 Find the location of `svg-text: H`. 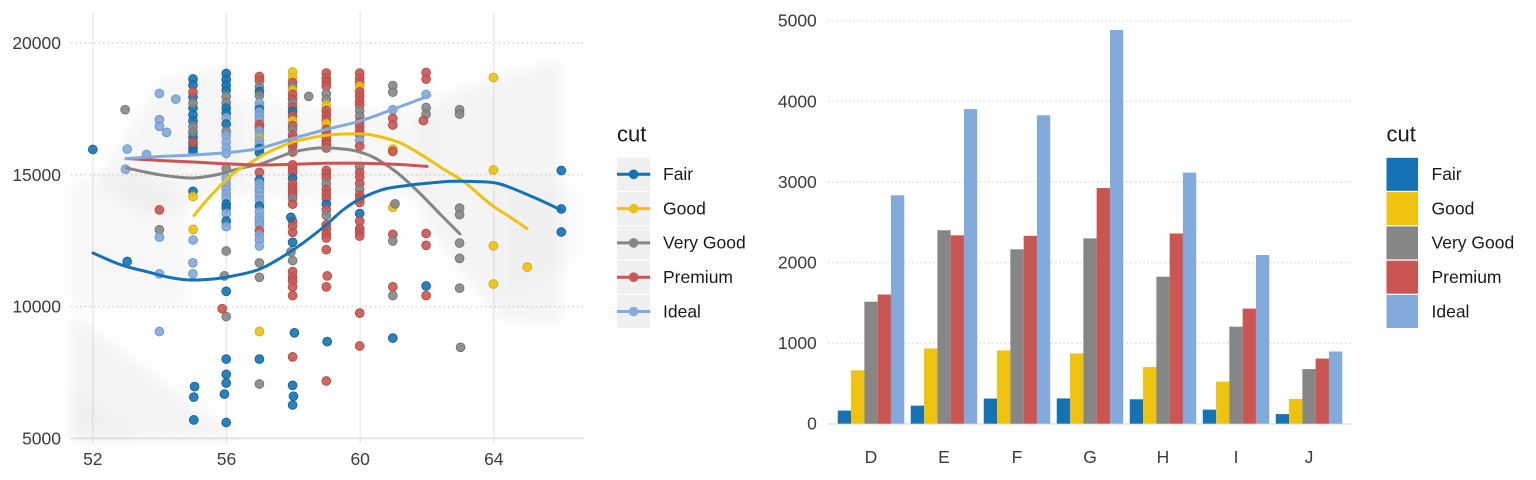

svg-text: H is located at coordinates (1163, 457).